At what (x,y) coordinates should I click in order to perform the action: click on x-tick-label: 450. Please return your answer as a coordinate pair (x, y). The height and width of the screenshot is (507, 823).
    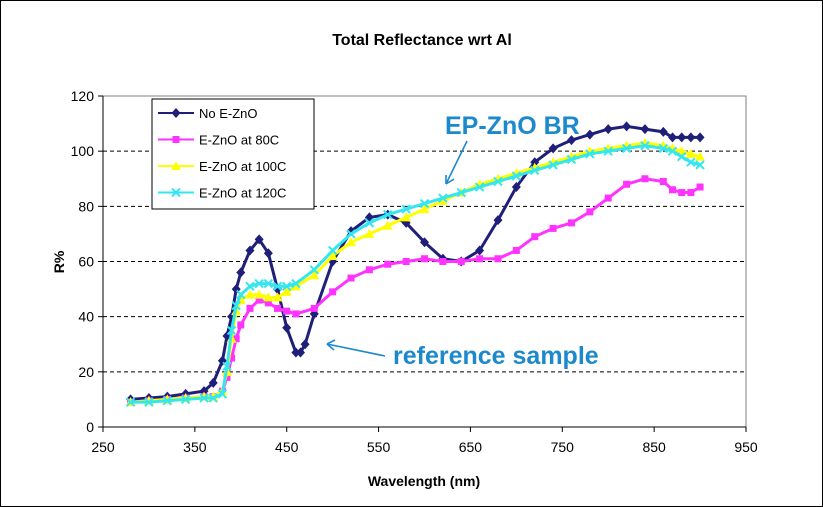
    Looking at the image, I should click on (287, 447).